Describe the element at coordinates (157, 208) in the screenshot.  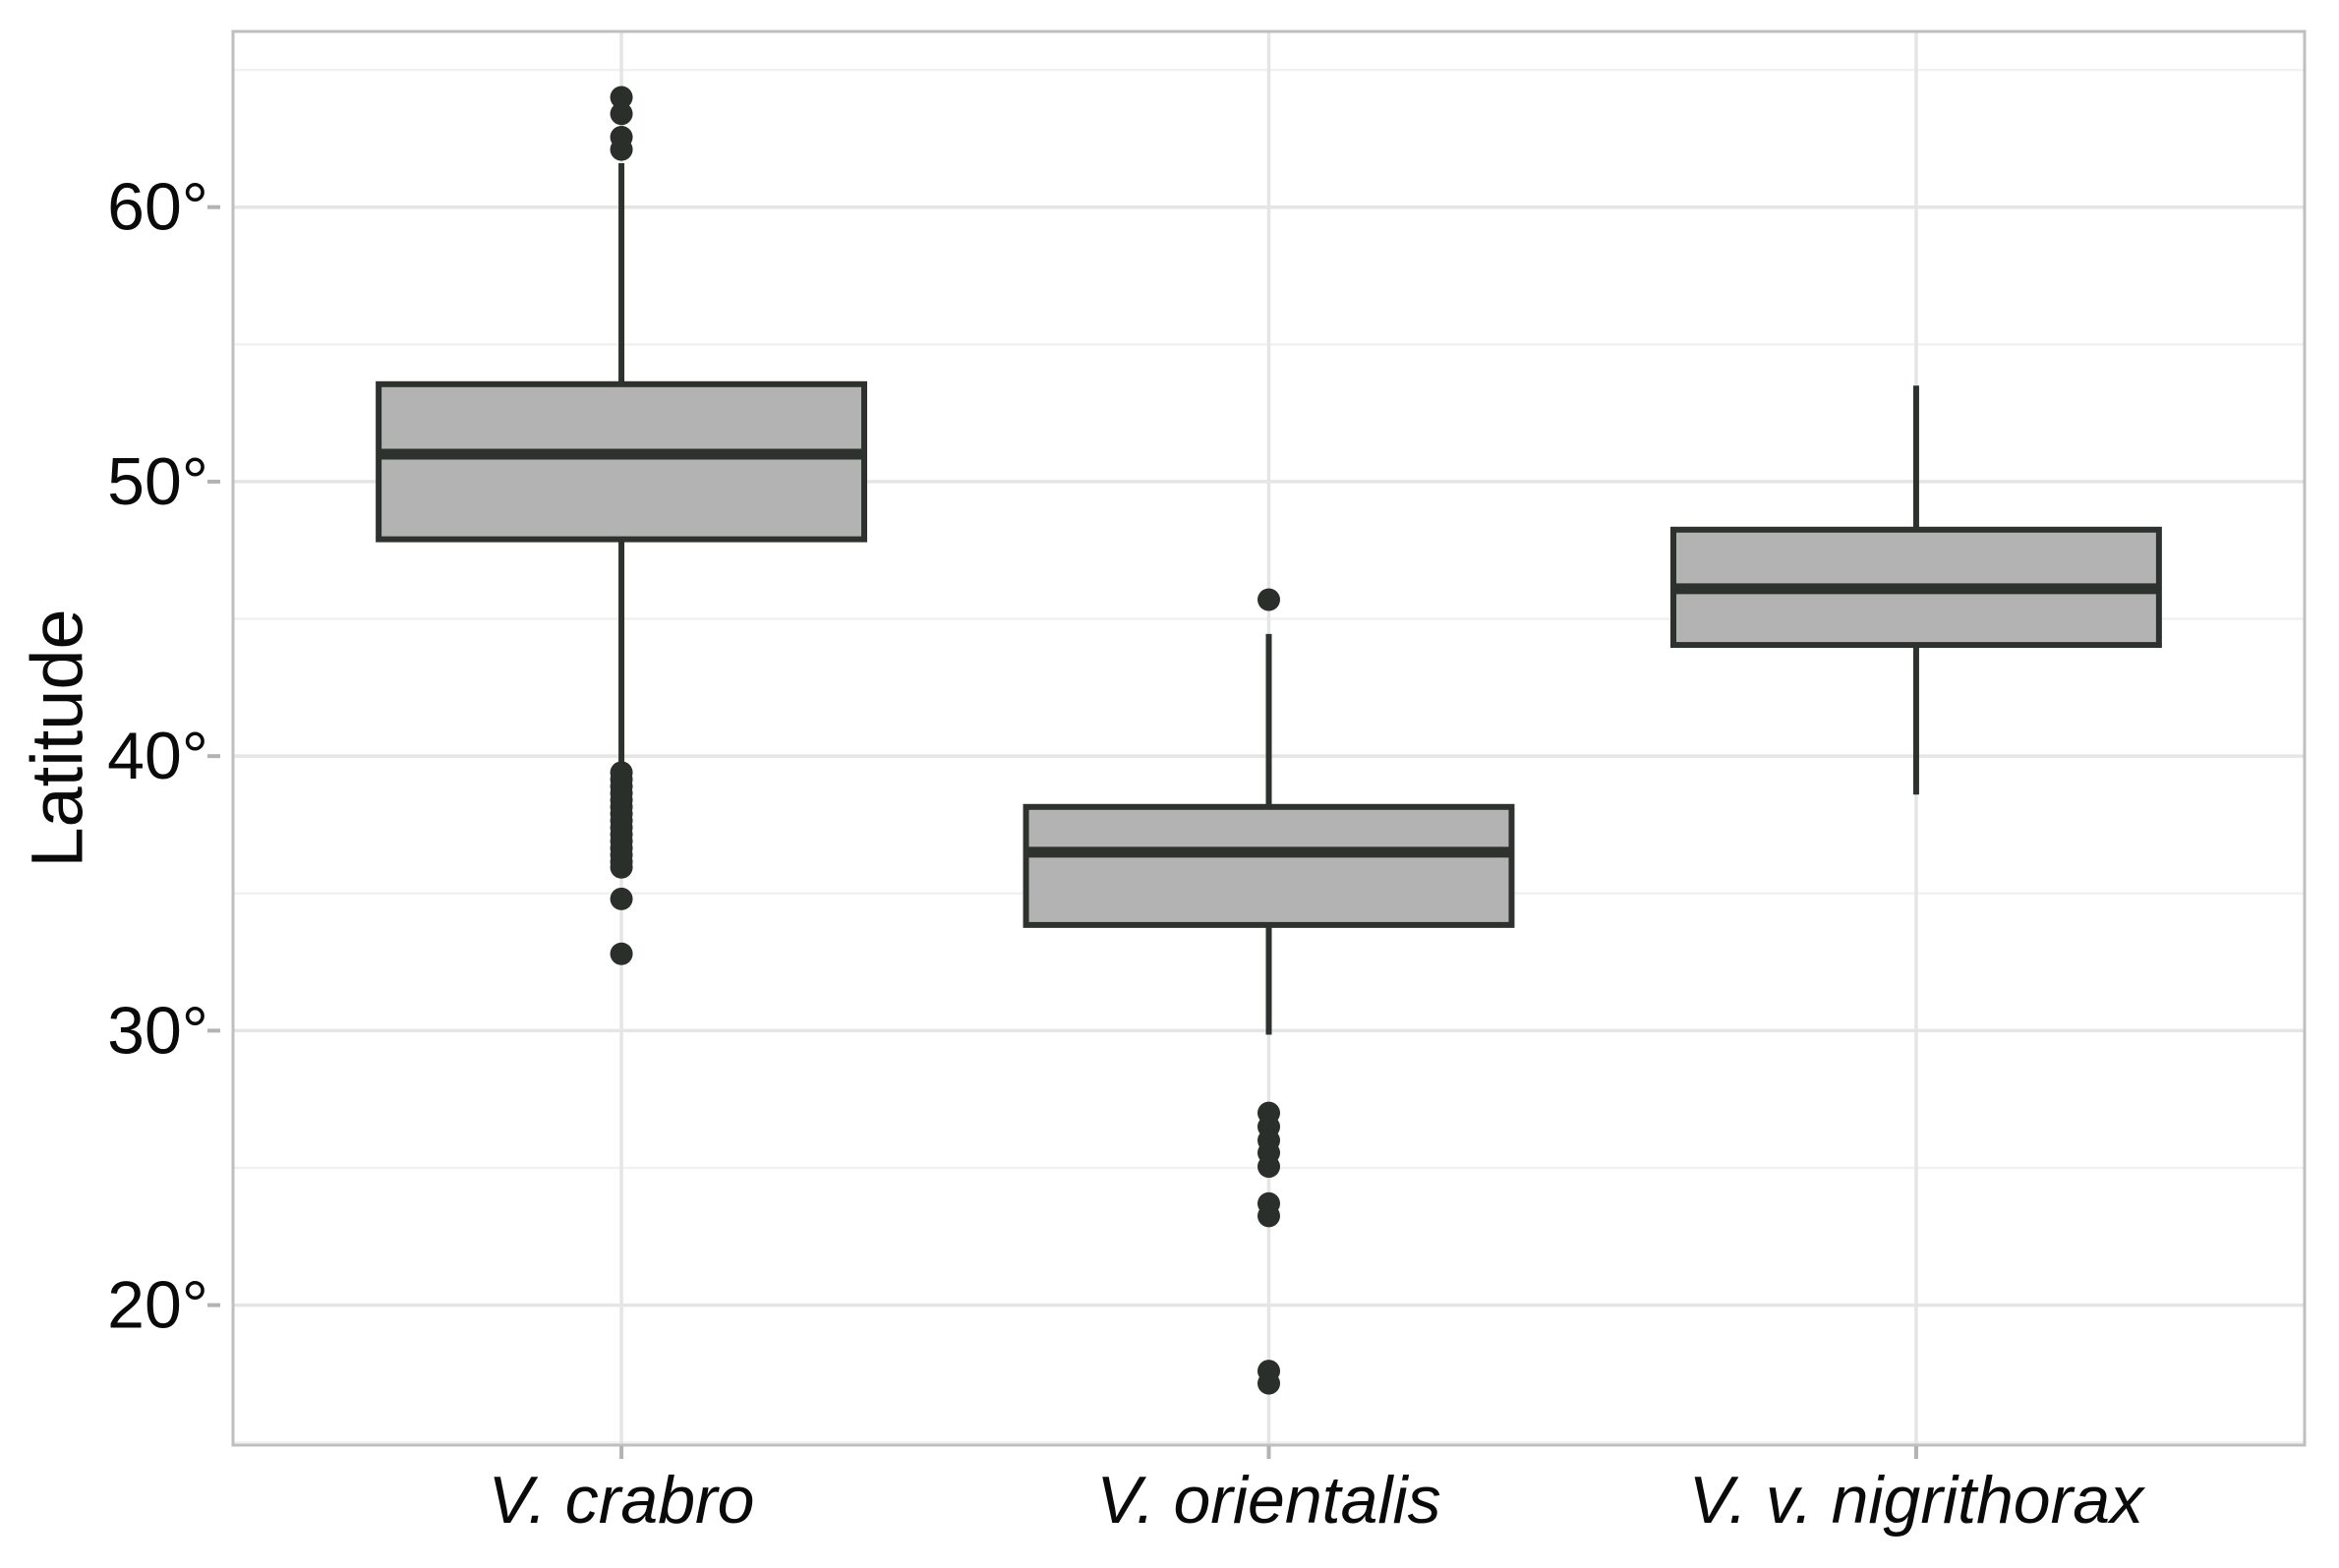
I see `y-tick-label-60: 60°` at that location.